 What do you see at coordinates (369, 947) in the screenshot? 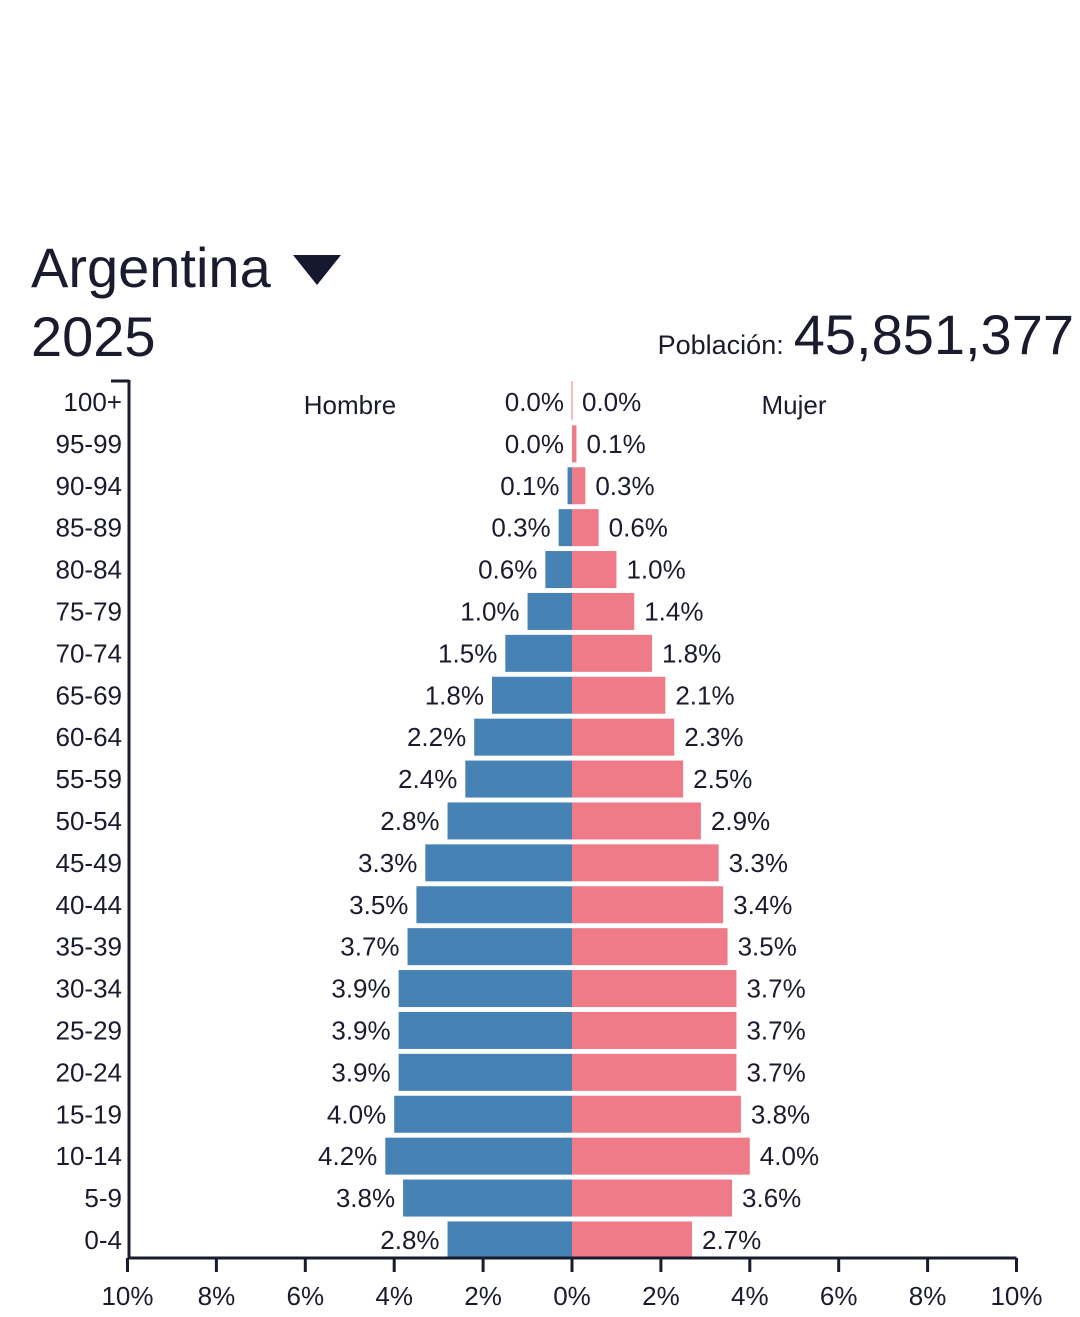
I see `value-label-male: 3.7%` at bounding box center [369, 947].